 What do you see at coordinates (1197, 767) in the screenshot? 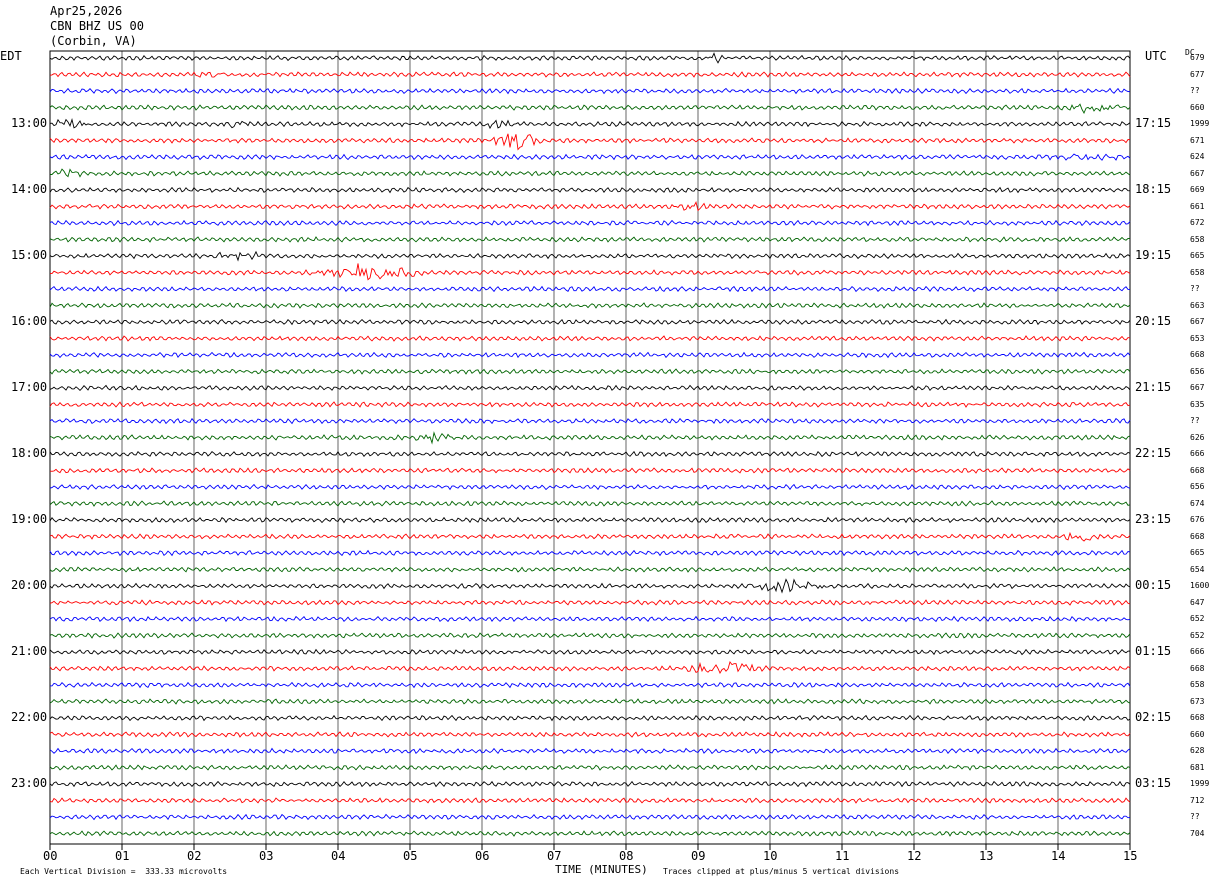
I see `dc-offset-label: 681` at bounding box center [1197, 767].